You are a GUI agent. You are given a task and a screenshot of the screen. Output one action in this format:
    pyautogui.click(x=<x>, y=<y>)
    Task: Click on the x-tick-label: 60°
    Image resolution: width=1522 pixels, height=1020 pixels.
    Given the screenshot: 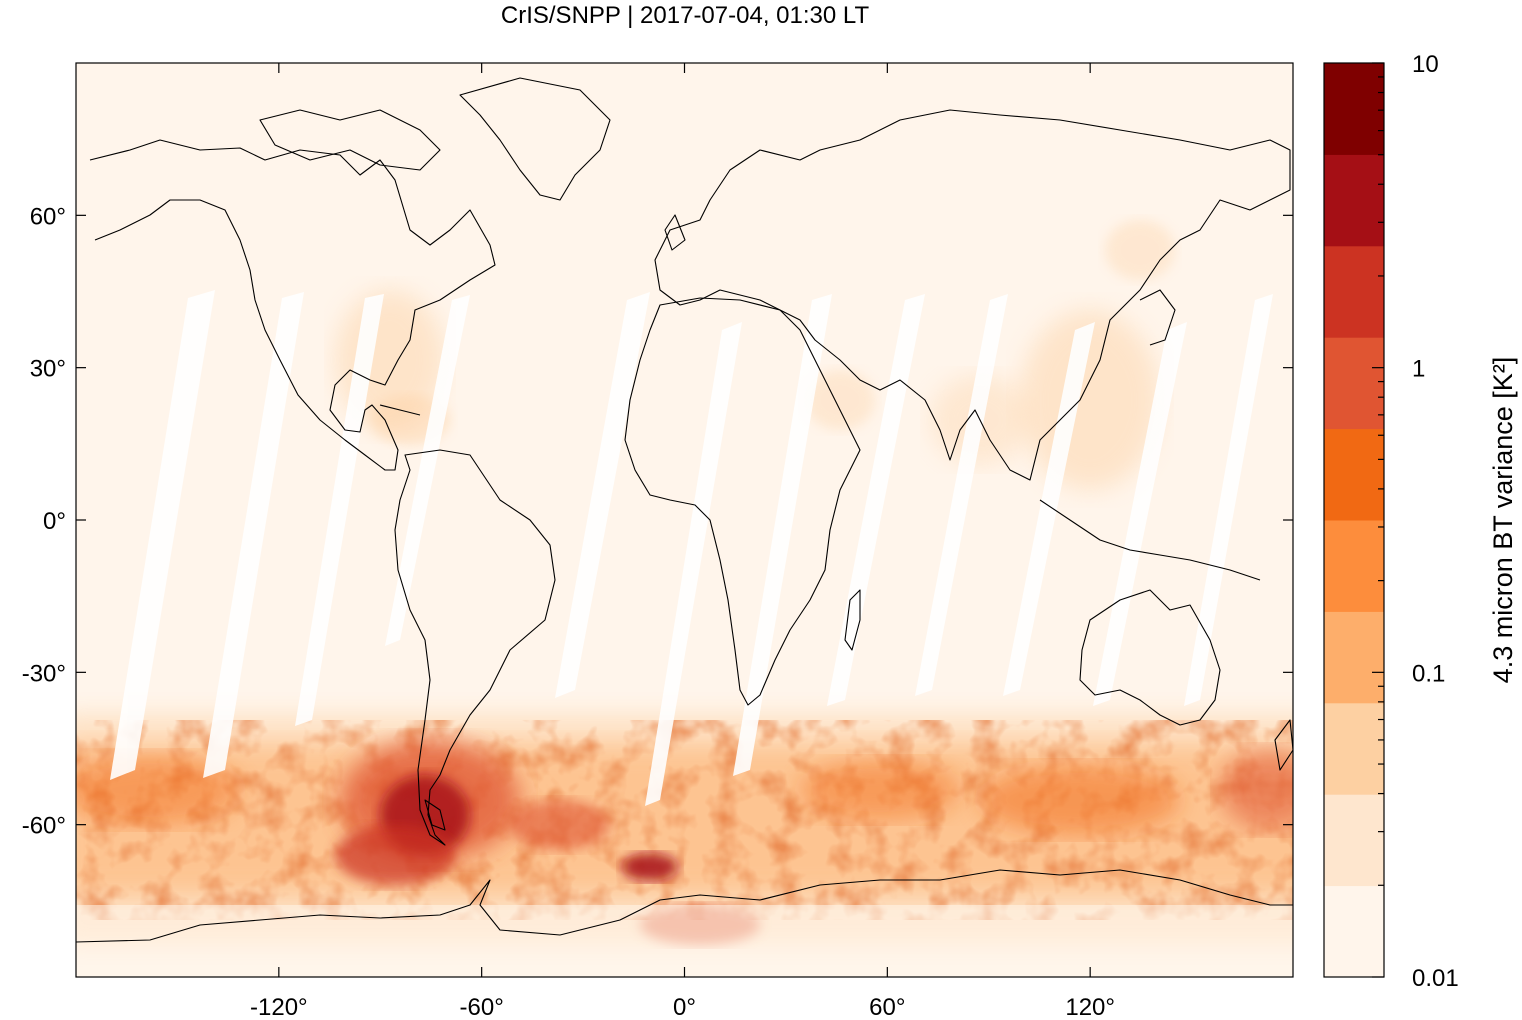 What is the action you would take?
    pyautogui.click(x=887, y=1007)
    